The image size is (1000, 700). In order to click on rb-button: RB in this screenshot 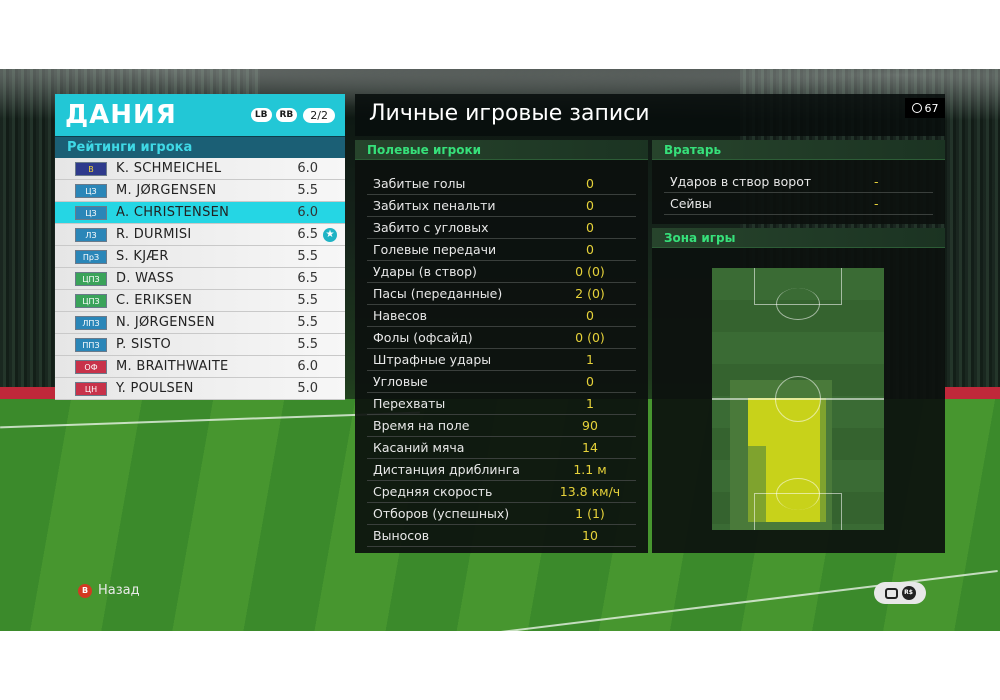, I will do `click(286, 115)`.